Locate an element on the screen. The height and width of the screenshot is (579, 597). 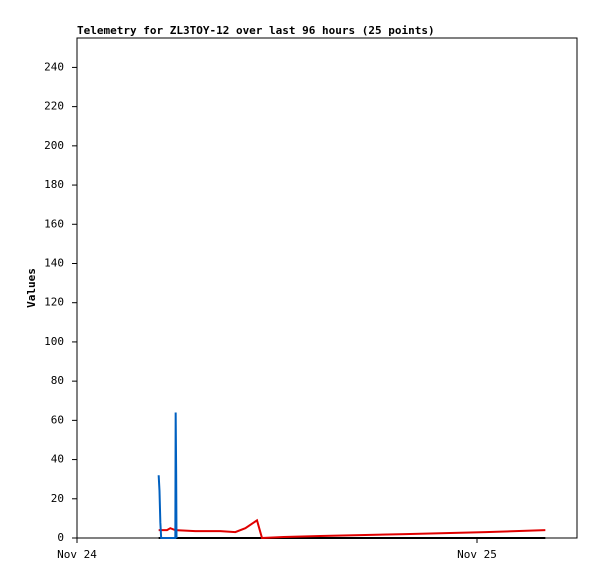
y-tick-label: 60 is located at coordinates (57, 419).